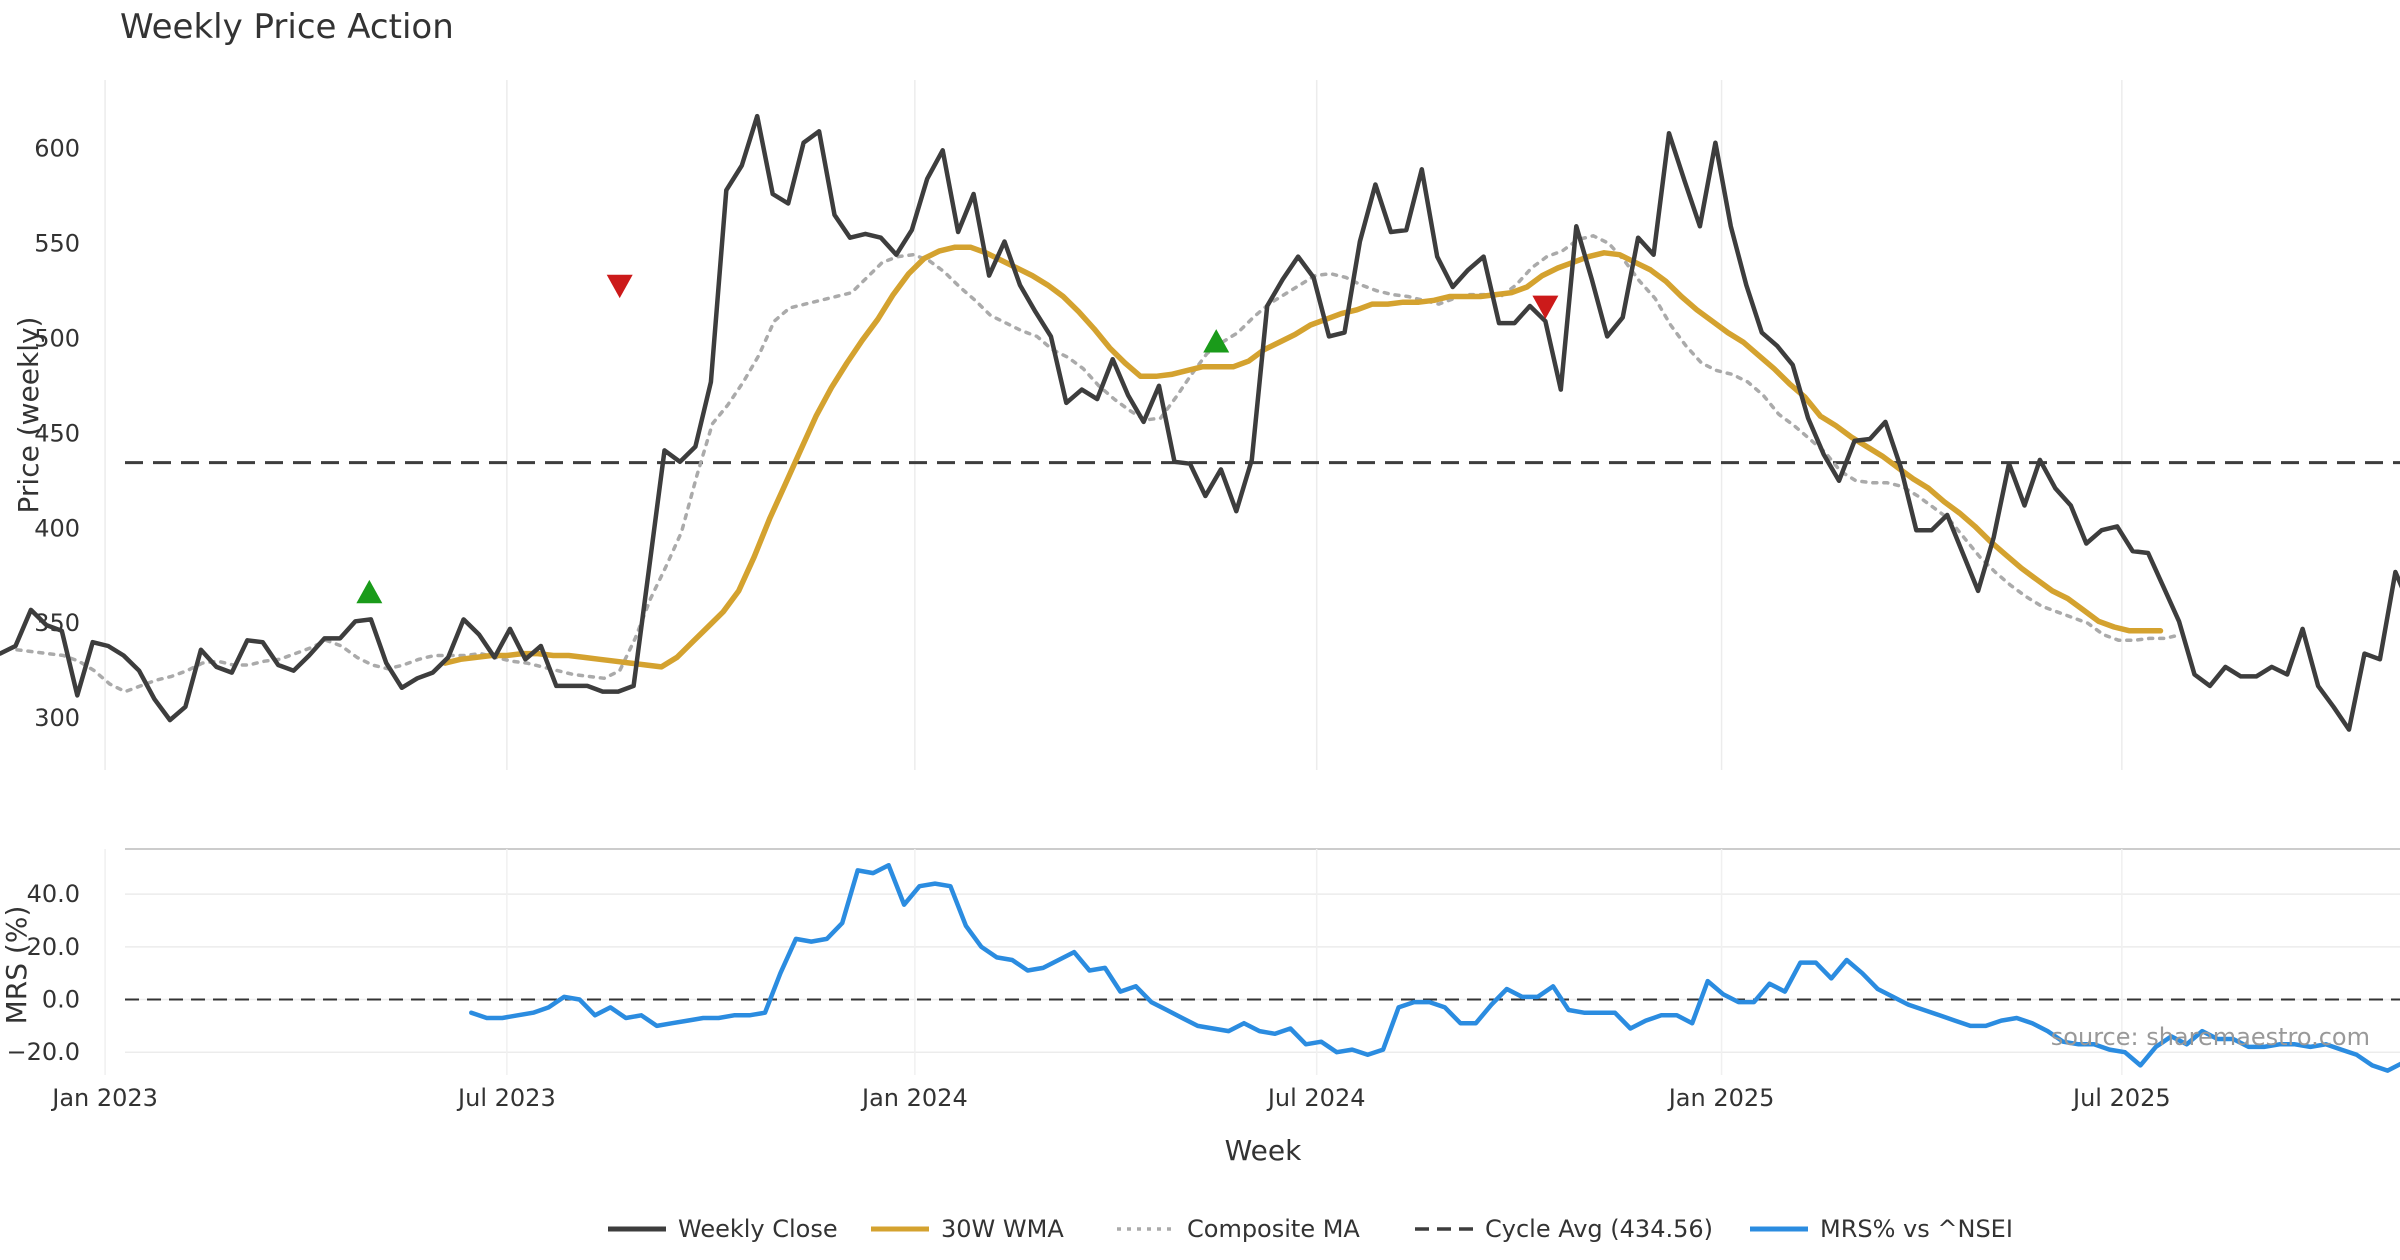 The image size is (2400, 1260). I want to click on x-axis-label: Week, so click(1263, 1150).